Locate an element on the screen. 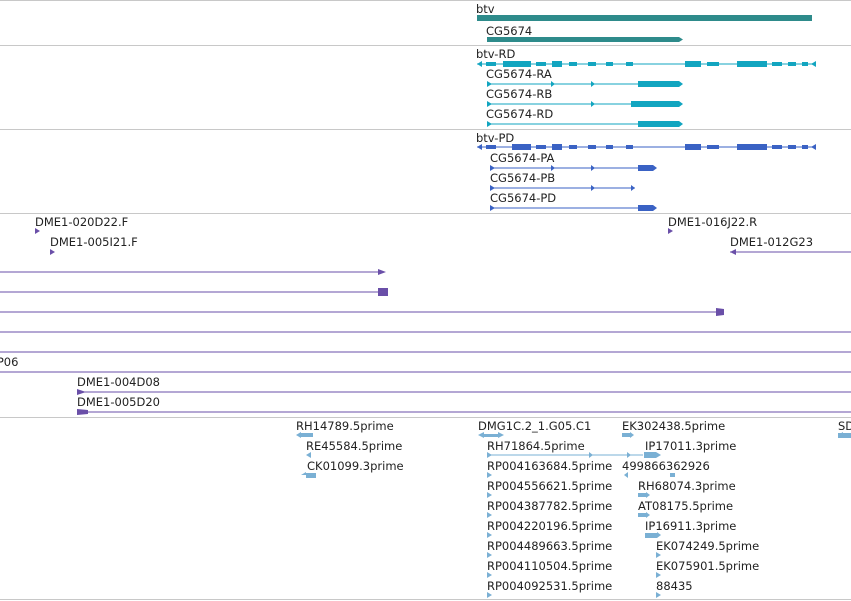 The width and height of the screenshot is (851, 601). est-label: EK302438.5prime is located at coordinates (674, 426).